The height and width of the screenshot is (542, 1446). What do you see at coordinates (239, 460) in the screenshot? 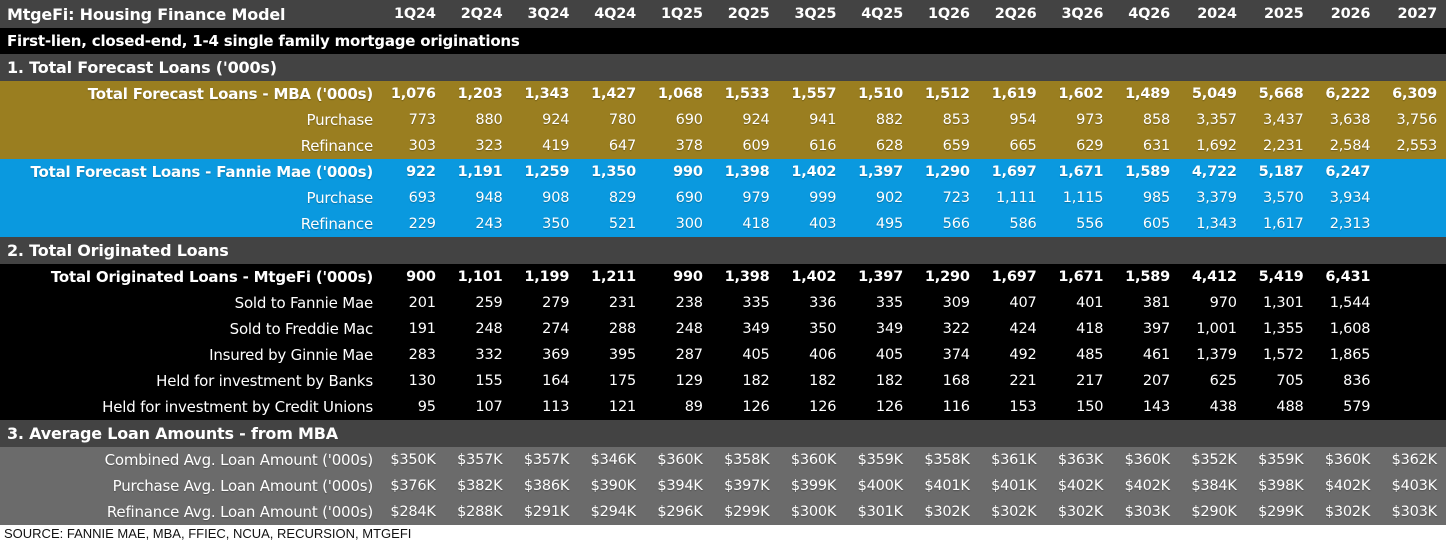
I see `row-label: Combined Avg. Loan Amount ('000s)` at bounding box center [239, 460].